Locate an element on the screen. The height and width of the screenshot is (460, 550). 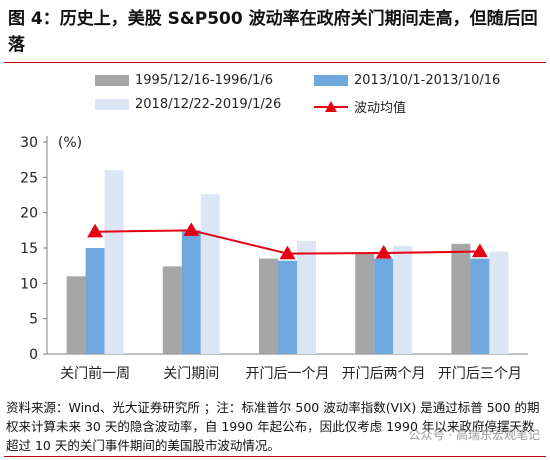
y-tick-label: 30 is located at coordinates (29, 143).